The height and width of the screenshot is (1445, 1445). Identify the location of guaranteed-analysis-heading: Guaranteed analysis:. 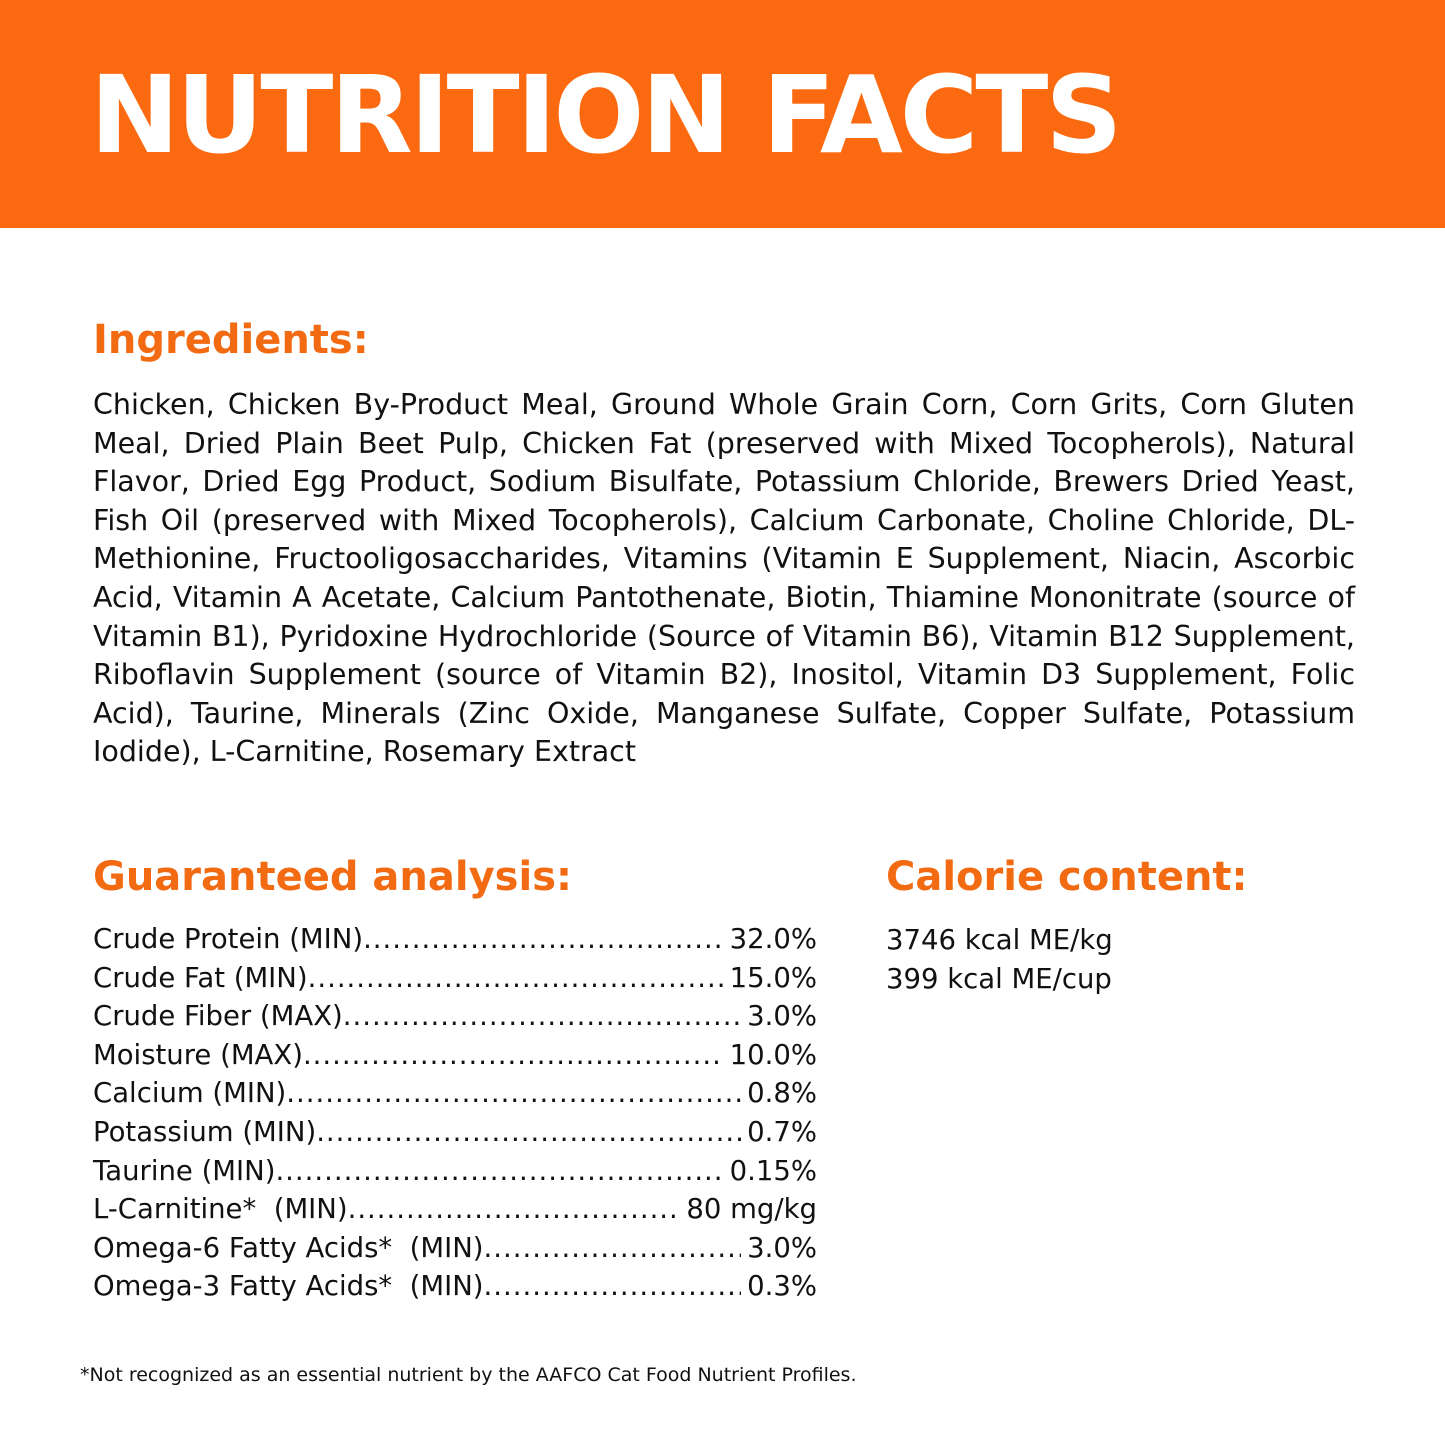
(333, 877).